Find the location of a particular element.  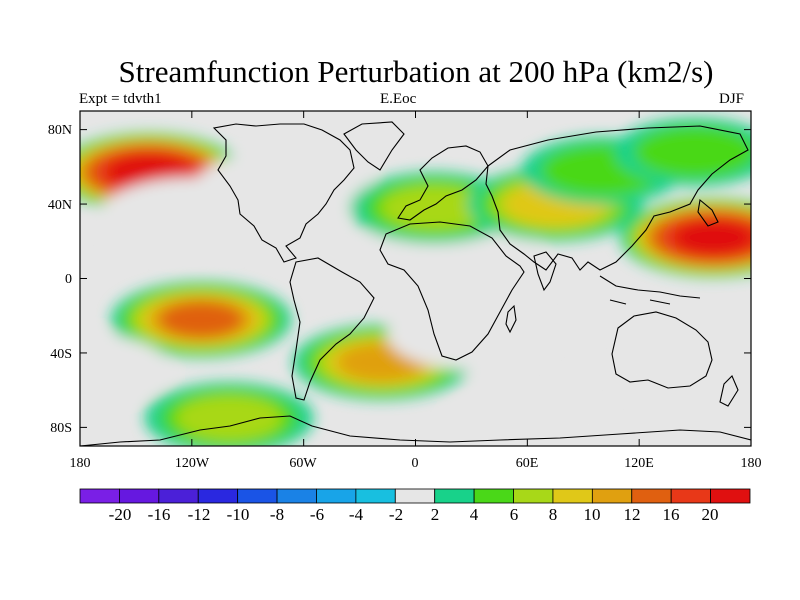

x-tick-label: 120E is located at coordinates (639, 463).